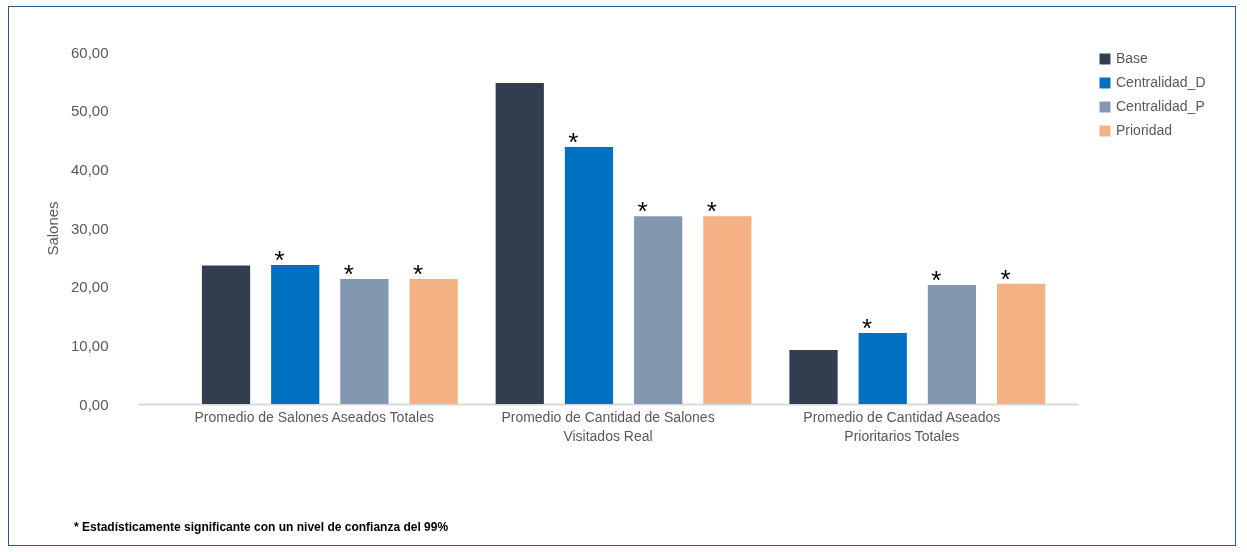  What do you see at coordinates (902, 426) in the screenshot?
I see `x-tick-label: Promedio de Cantidad Aseados Prioritarios Totales` at bounding box center [902, 426].